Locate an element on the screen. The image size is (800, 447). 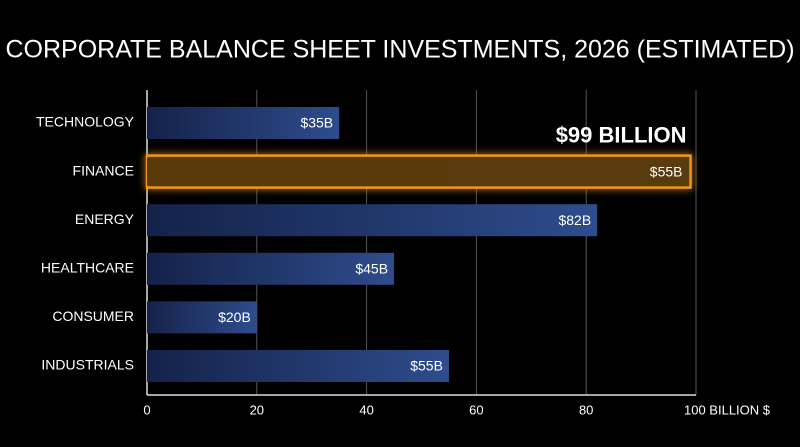
value-label: $45B is located at coordinates (371, 269).